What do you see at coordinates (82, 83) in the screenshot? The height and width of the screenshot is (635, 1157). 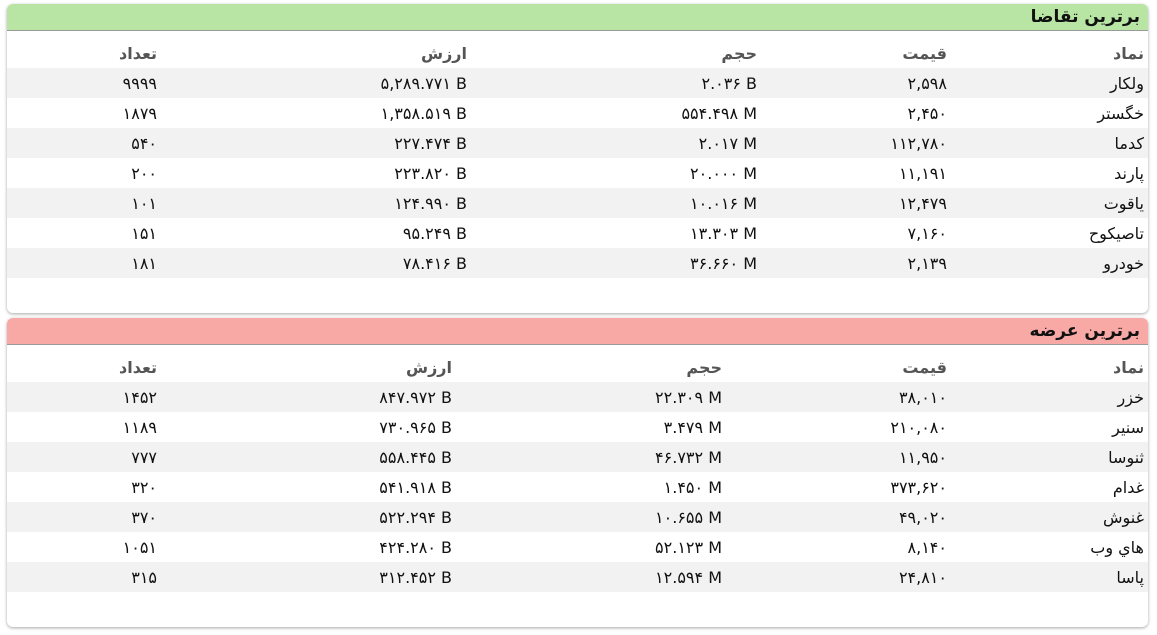 I see `count-cell: ۹۹۹۹` at bounding box center [82, 83].